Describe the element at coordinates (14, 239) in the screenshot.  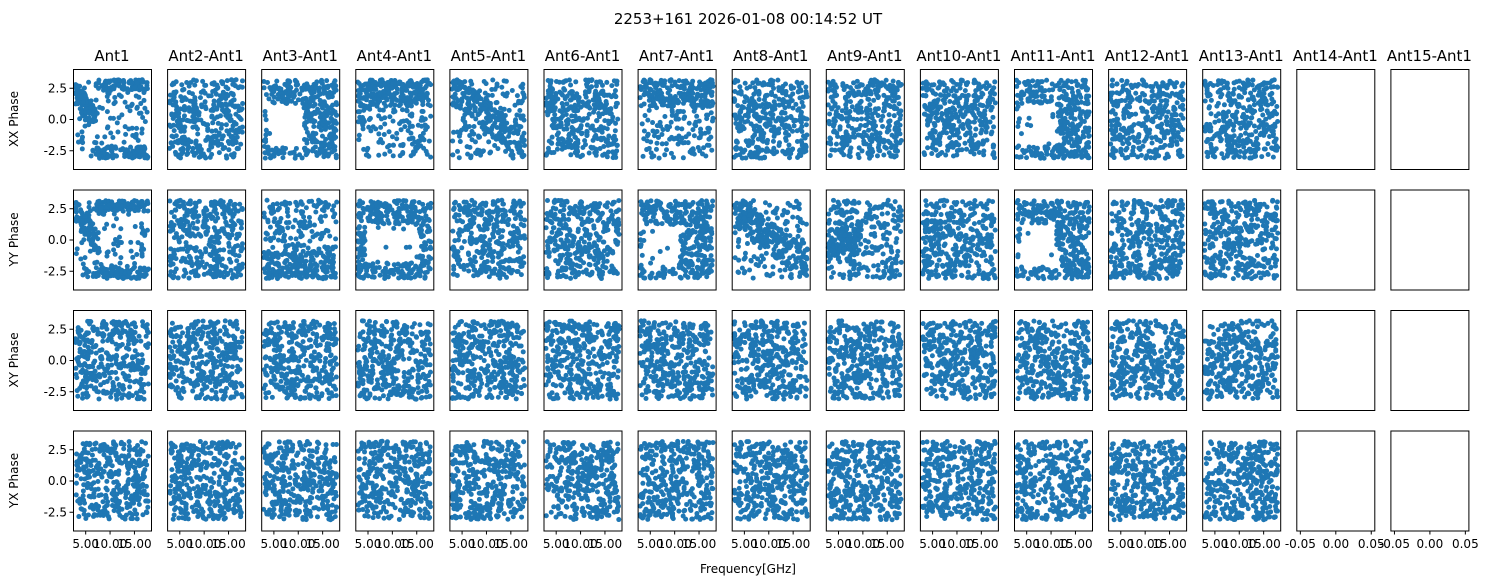
I see `row-label: YY Phase` at that location.